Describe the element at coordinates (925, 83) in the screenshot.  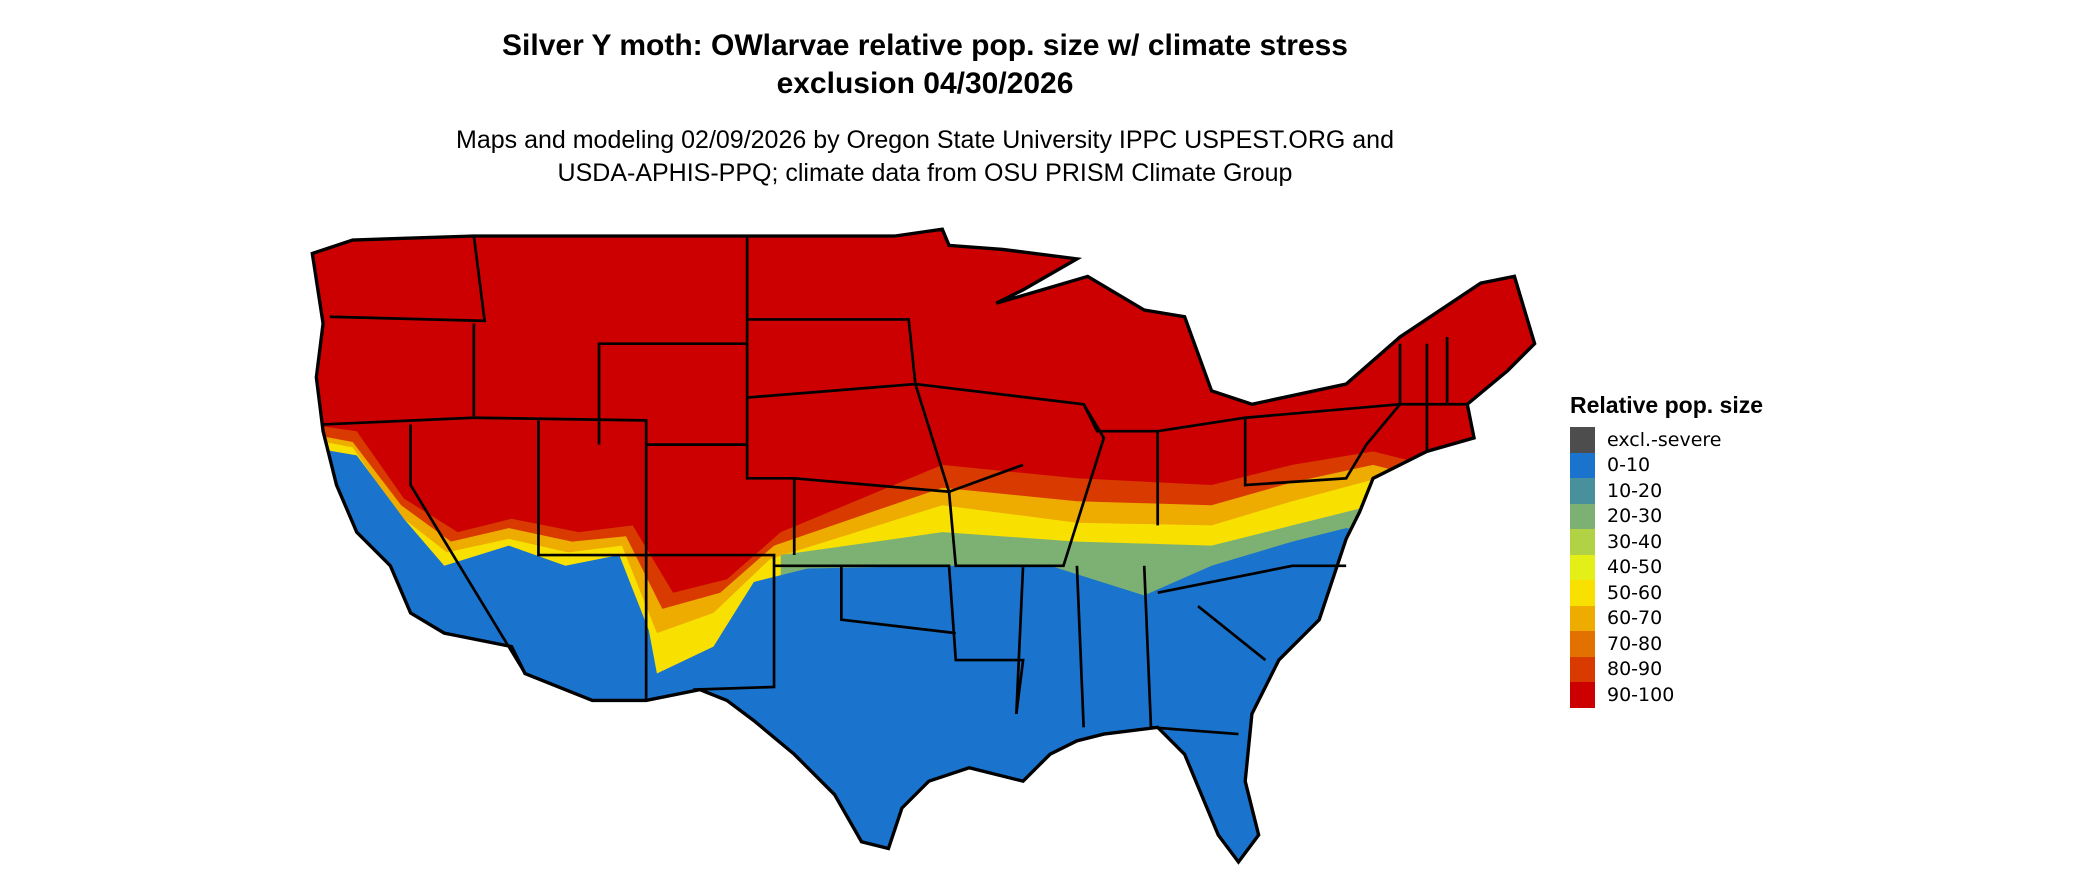
I see `map-title-line2: exclusion 04/30/2026` at that location.